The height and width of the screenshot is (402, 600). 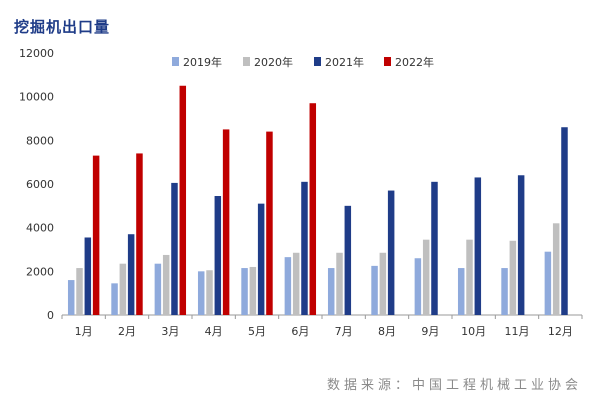 What do you see at coordinates (269, 223) in the screenshot?
I see `bar-2022年-5月` at bounding box center [269, 223].